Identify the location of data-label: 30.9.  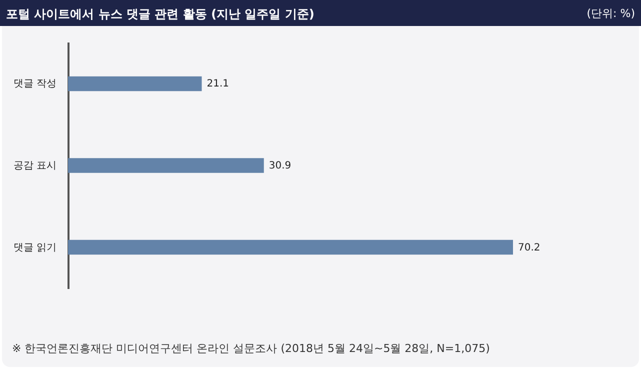
(280, 166).